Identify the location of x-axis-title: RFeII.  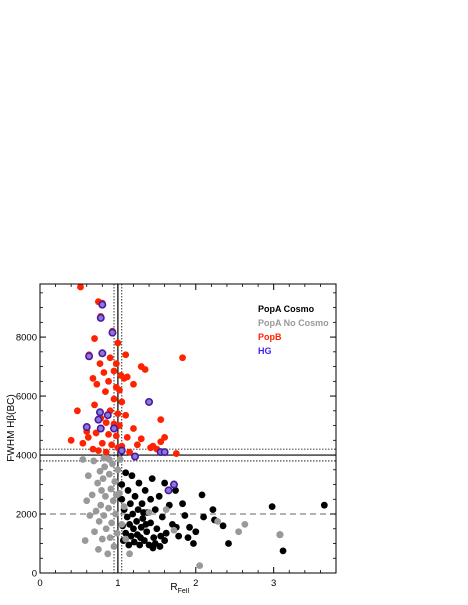
(179, 588).